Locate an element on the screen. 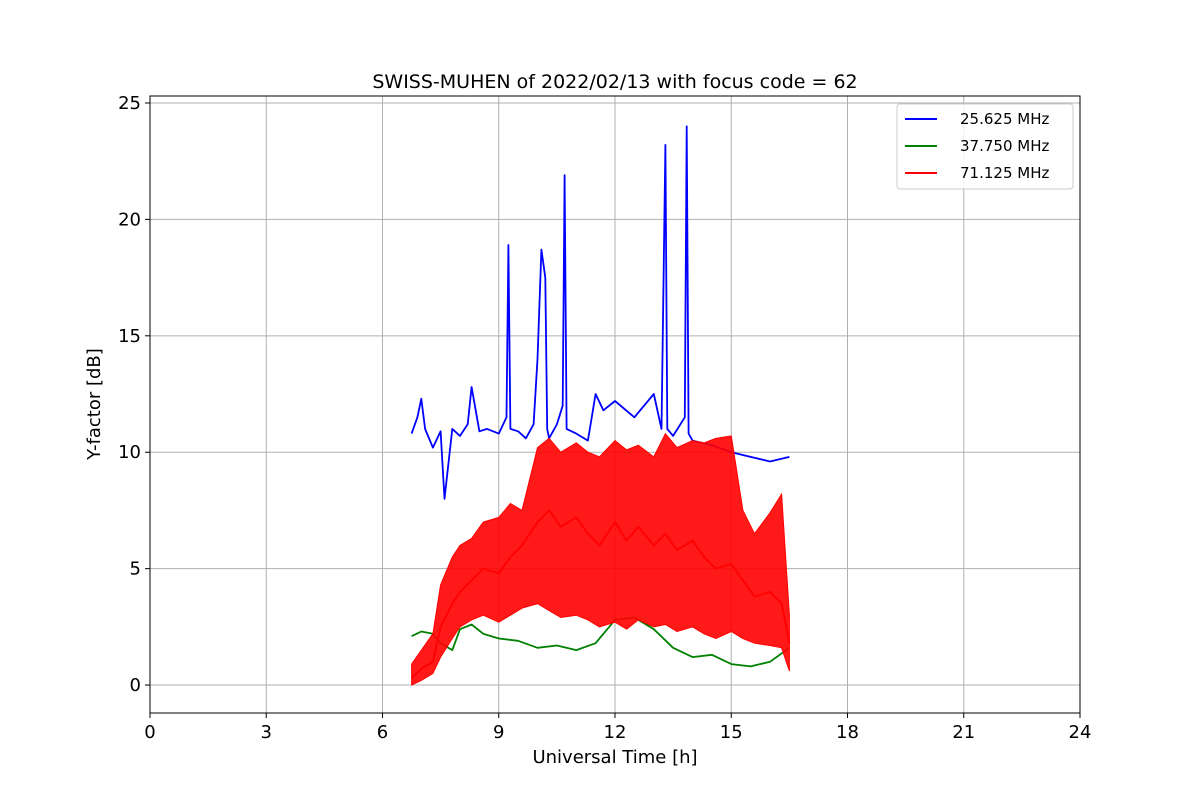 This screenshot has height=800, width=1200. x-tick-label: 18 is located at coordinates (847, 732).